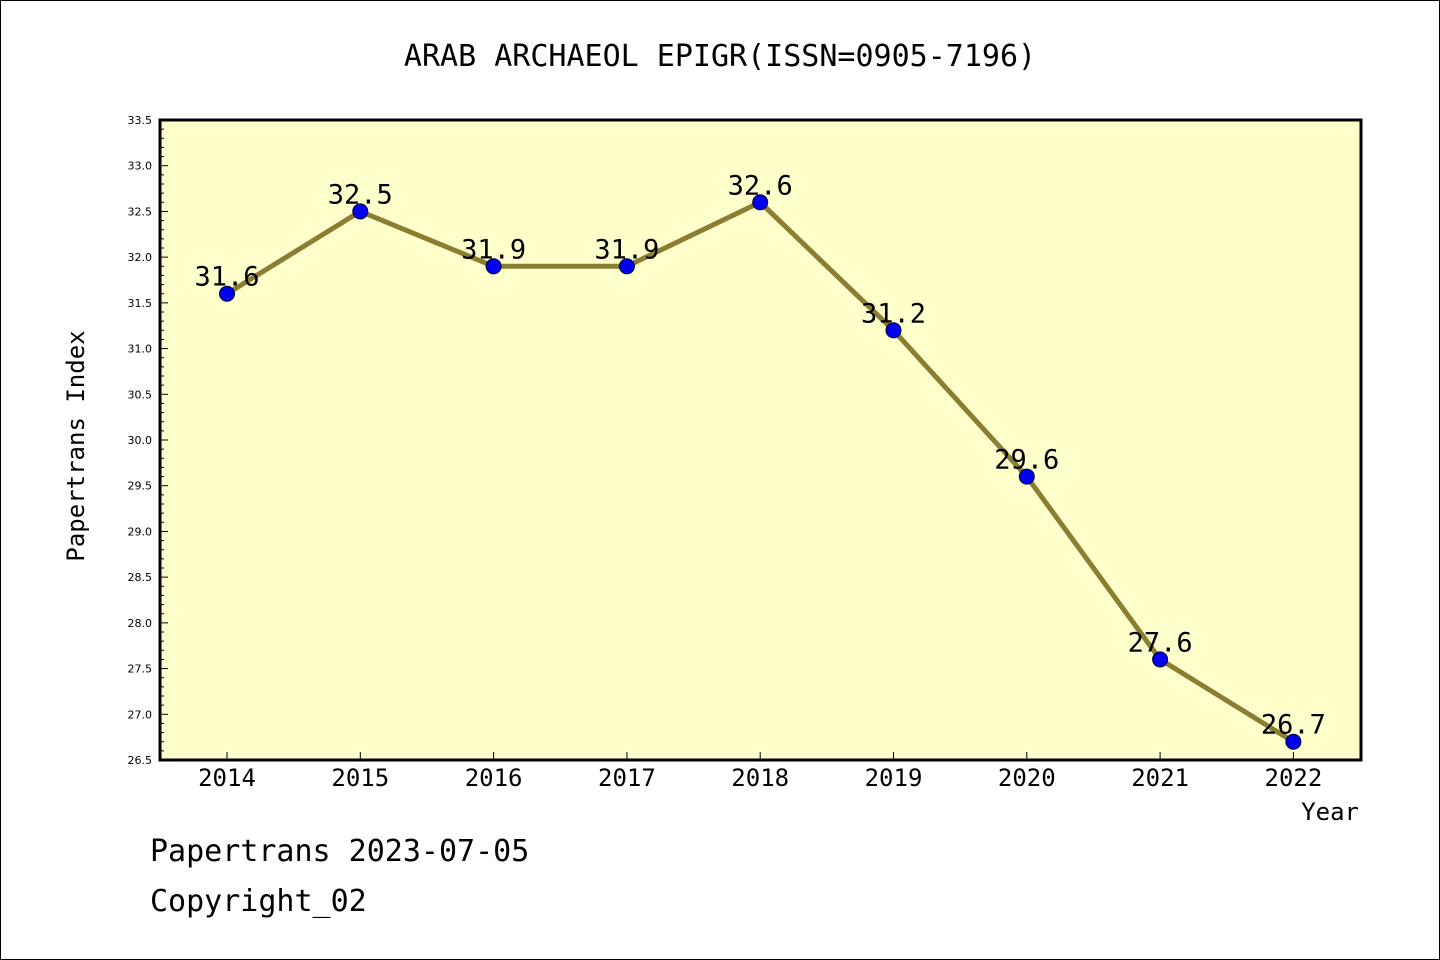  I want to click on y-tick-label: 33.0, so click(140, 166).